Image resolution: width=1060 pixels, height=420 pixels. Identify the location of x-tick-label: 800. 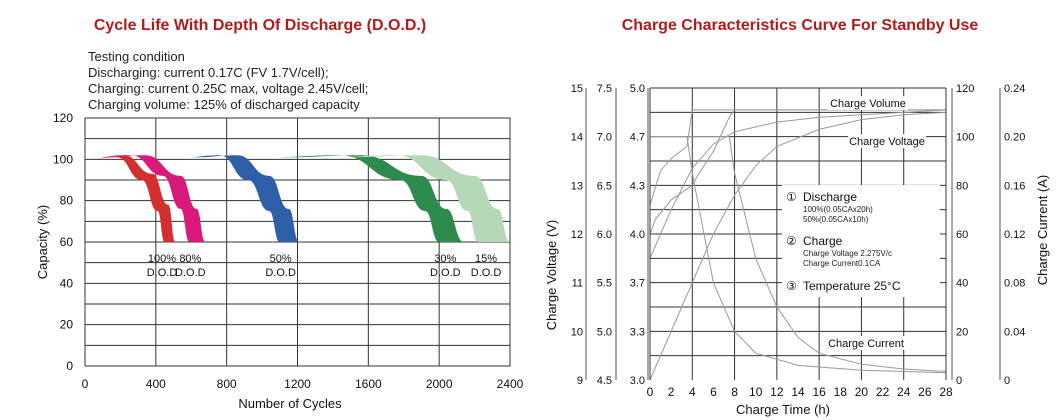
(227, 384).